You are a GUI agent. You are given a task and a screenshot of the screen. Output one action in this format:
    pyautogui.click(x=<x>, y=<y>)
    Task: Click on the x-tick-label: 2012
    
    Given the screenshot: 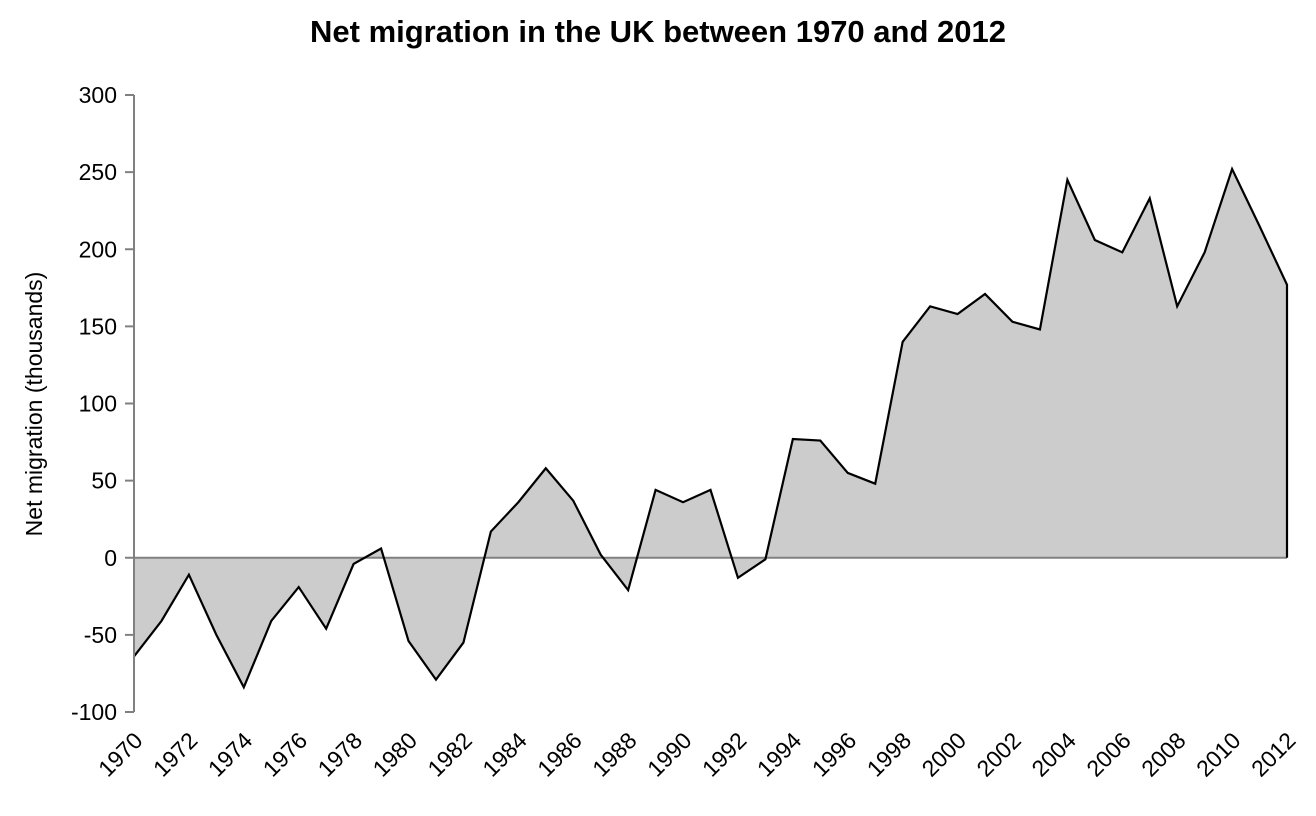 What is the action you would take?
    pyautogui.click(x=1273, y=754)
    